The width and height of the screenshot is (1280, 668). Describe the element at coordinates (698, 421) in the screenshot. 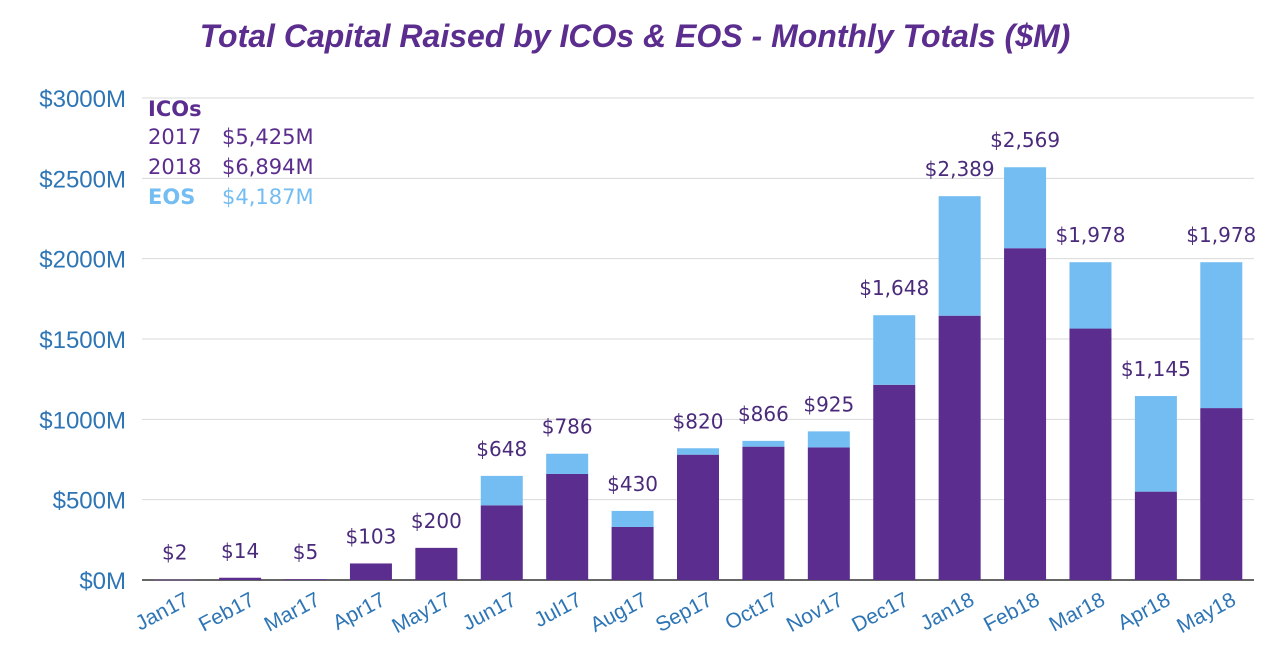

I see `data-label: $820` at that location.